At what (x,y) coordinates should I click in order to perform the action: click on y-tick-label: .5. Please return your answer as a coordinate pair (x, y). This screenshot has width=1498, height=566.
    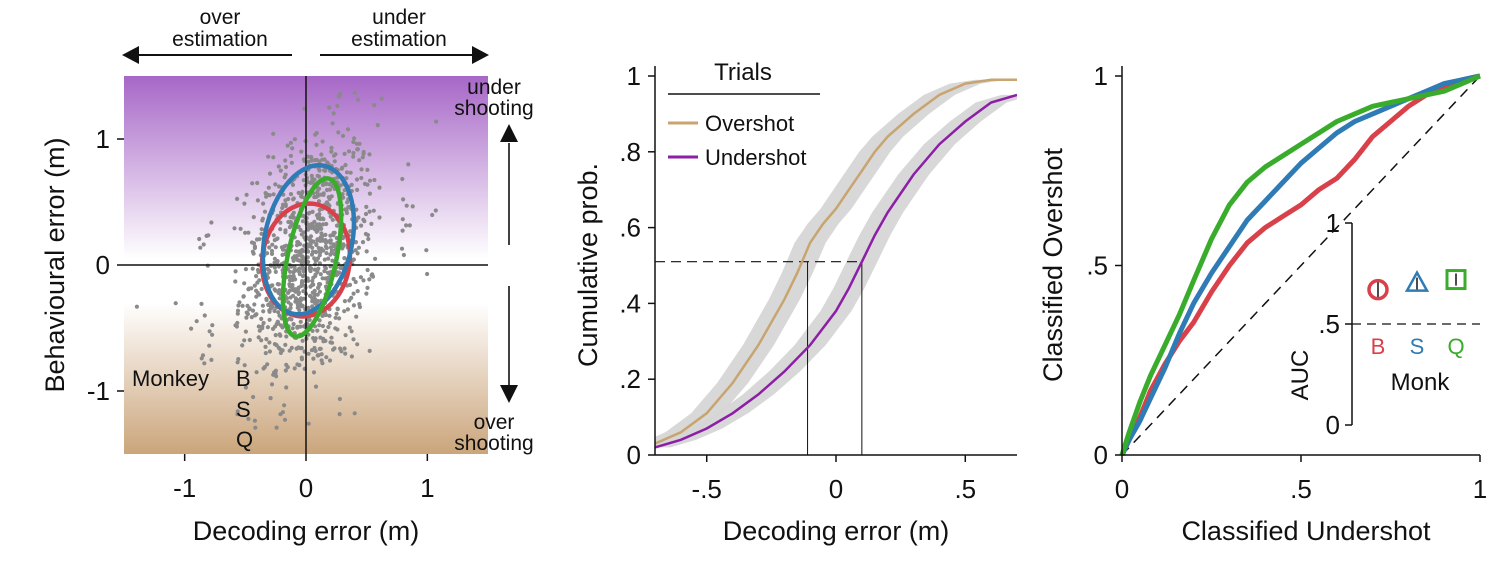
    Looking at the image, I should click on (1097, 266).